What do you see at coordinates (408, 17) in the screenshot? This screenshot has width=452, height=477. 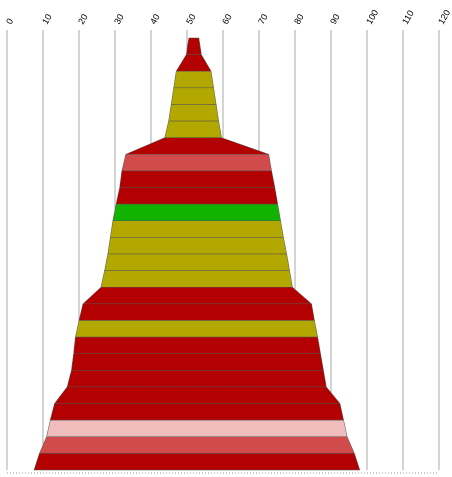 I see `x-tick-label: 110` at bounding box center [408, 17].